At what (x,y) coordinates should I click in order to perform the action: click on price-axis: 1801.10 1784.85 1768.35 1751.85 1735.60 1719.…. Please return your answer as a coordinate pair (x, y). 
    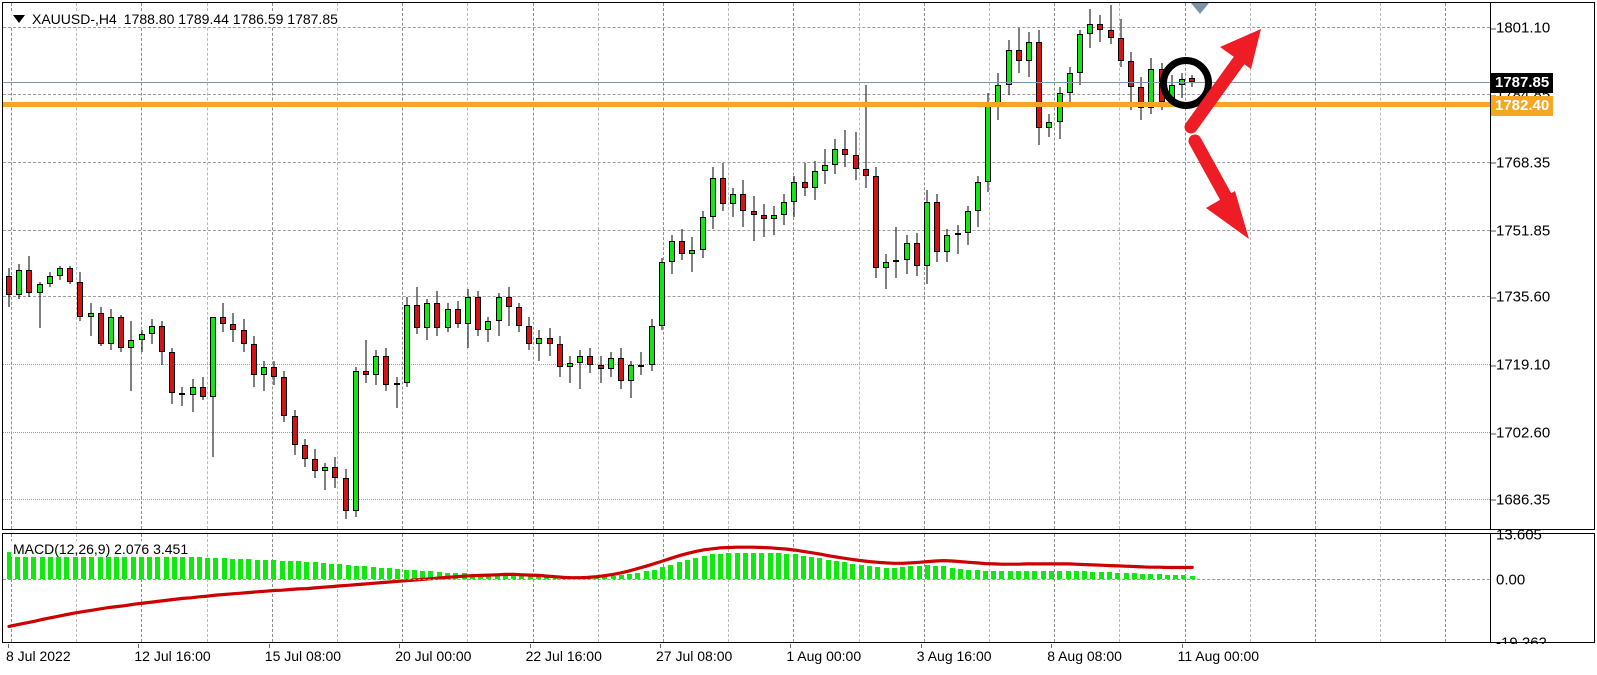
    Looking at the image, I should click on (1543, 266).